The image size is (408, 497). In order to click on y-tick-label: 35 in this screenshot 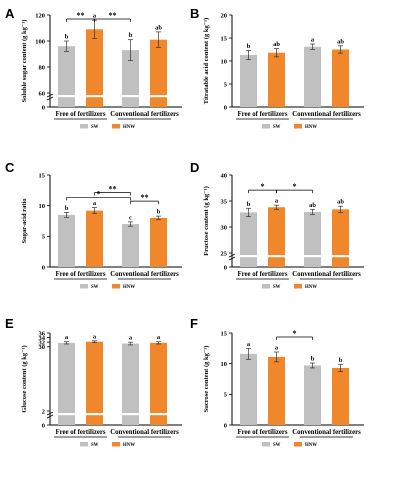, I will do `click(224, 201)`.